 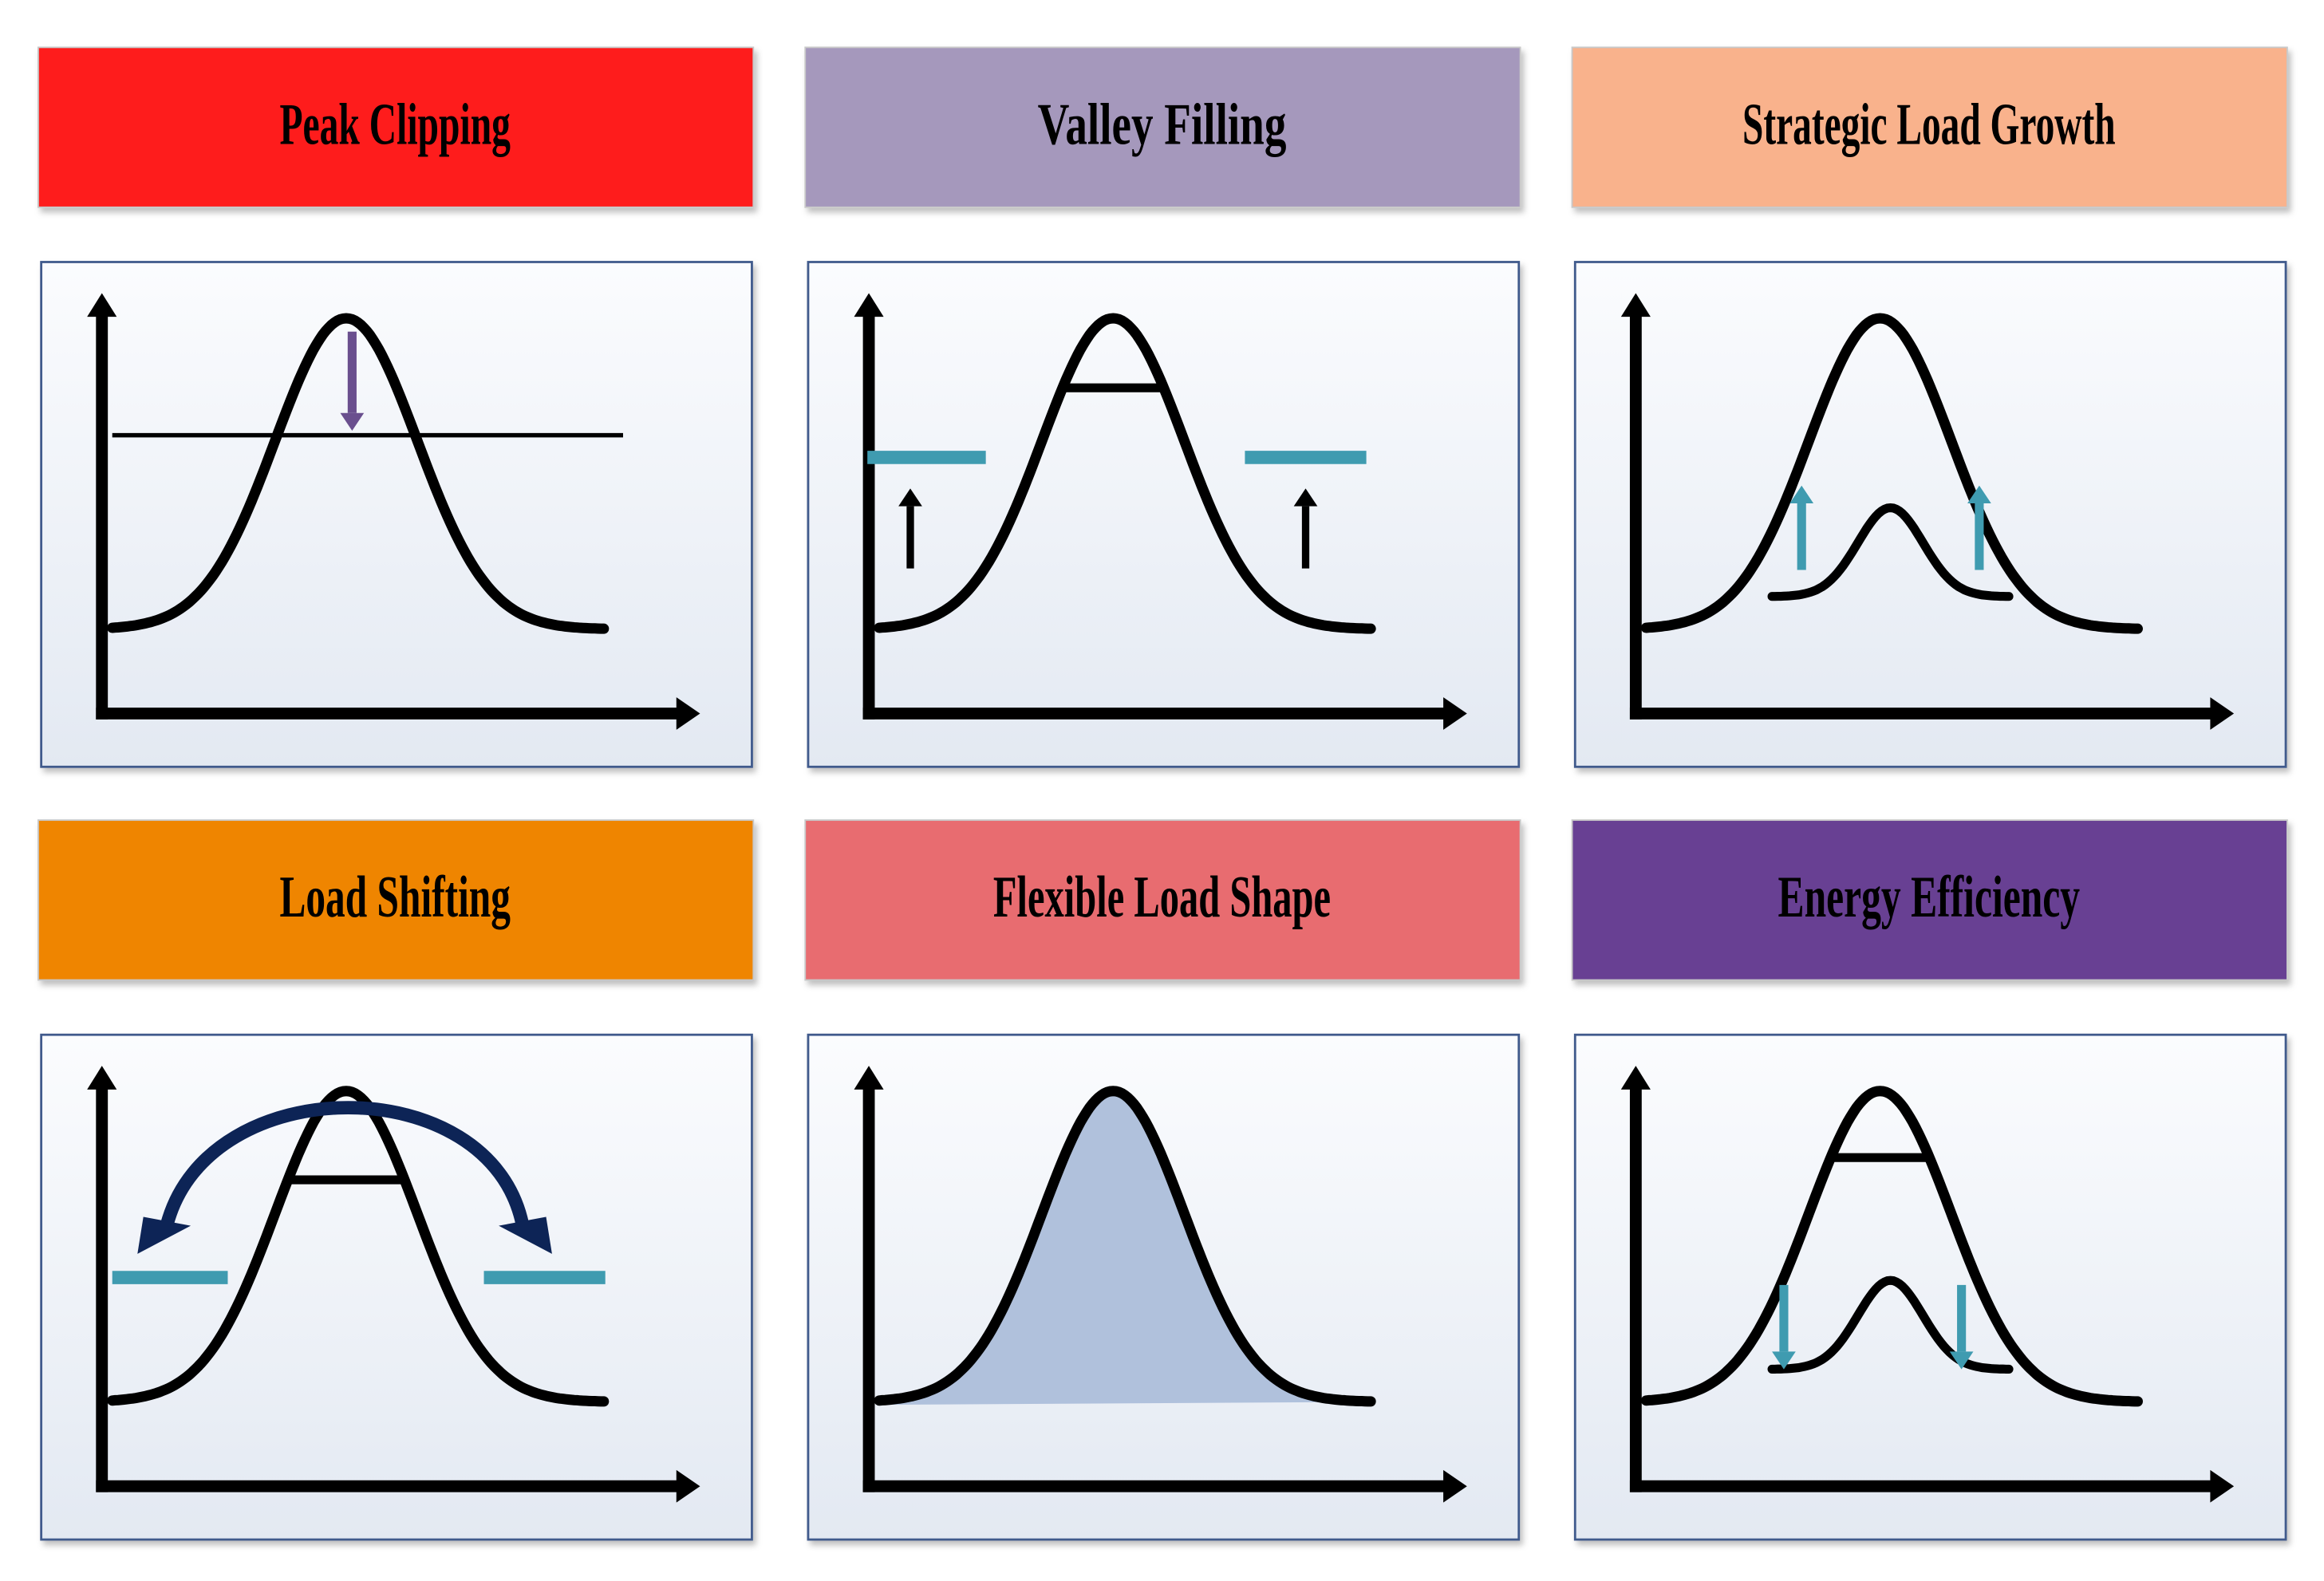 What do you see at coordinates (1162, 124) in the screenshot?
I see `panel-title: Valley Filling` at bounding box center [1162, 124].